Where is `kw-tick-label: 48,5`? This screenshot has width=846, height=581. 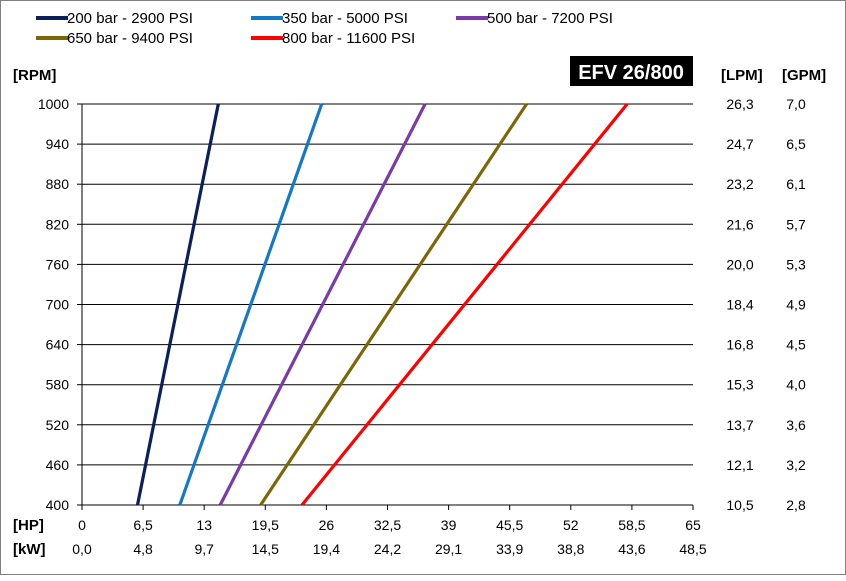
kw-tick-label: 48,5 is located at coordinates (692, 549).